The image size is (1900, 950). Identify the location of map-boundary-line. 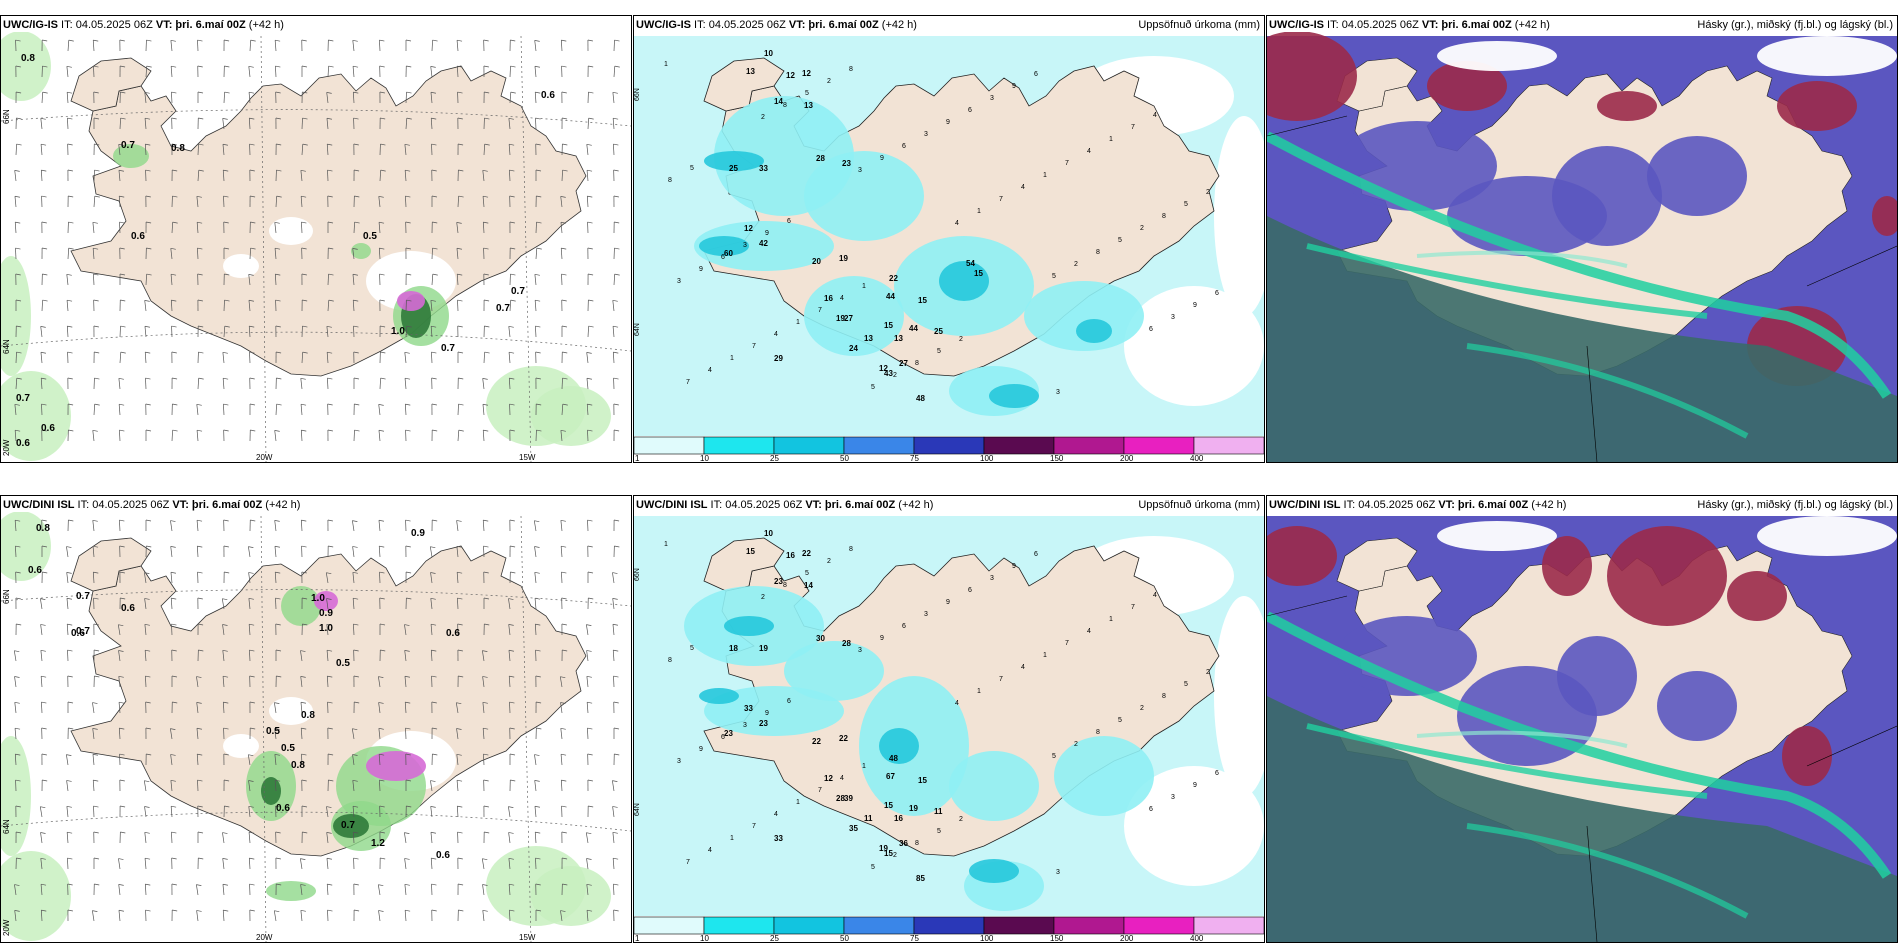
(1307, 126).